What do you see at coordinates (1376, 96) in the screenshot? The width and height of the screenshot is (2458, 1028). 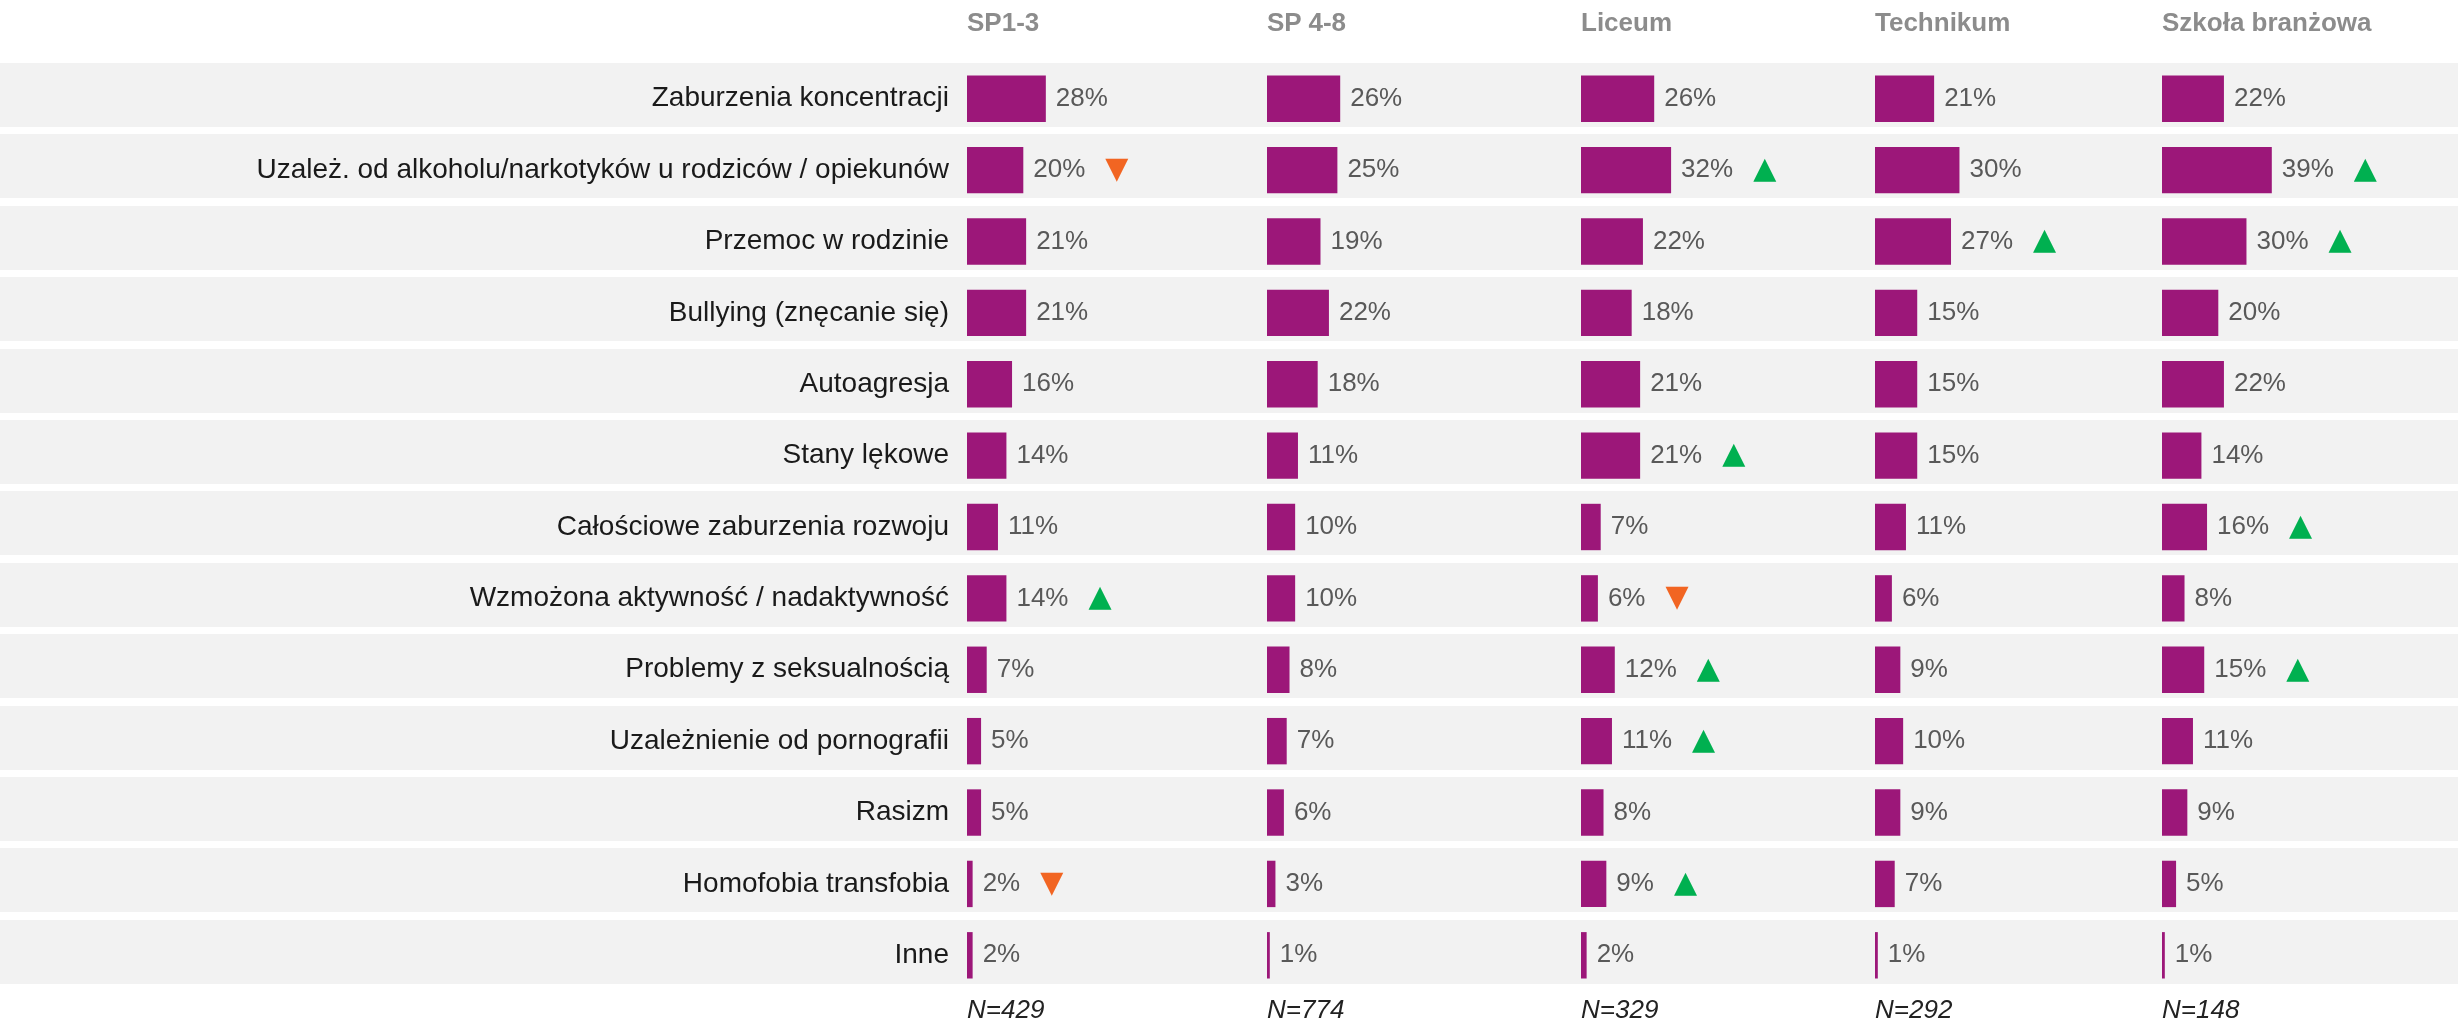 I see `data-label: 26%` at bounding box center [1376, 96].